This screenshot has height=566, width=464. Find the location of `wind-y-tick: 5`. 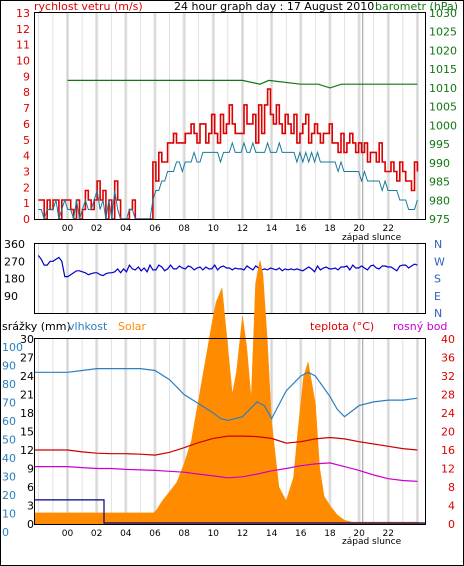

wind-y-tick: 5 is located at coordinates (26, 140).